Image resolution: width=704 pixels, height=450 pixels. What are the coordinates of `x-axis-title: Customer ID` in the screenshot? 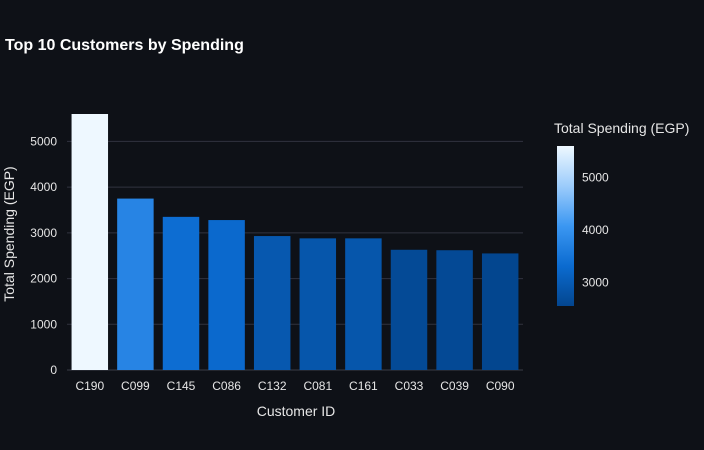 It's located at (296, 411).